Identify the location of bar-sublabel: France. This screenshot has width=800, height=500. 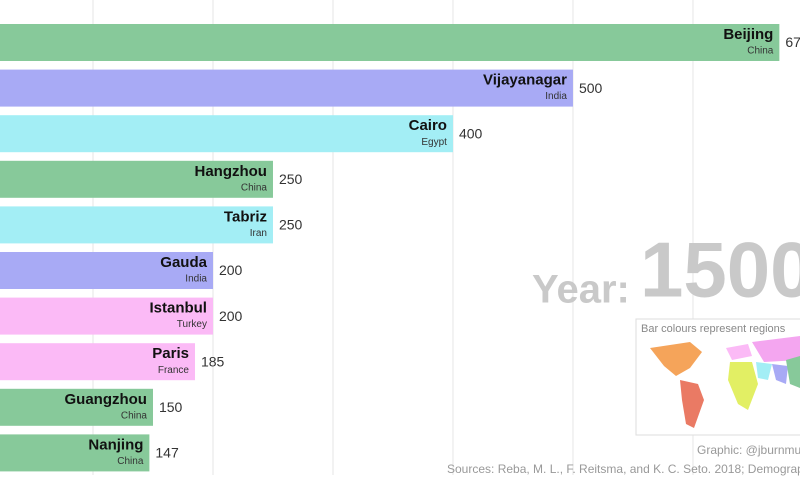
(174, 370).